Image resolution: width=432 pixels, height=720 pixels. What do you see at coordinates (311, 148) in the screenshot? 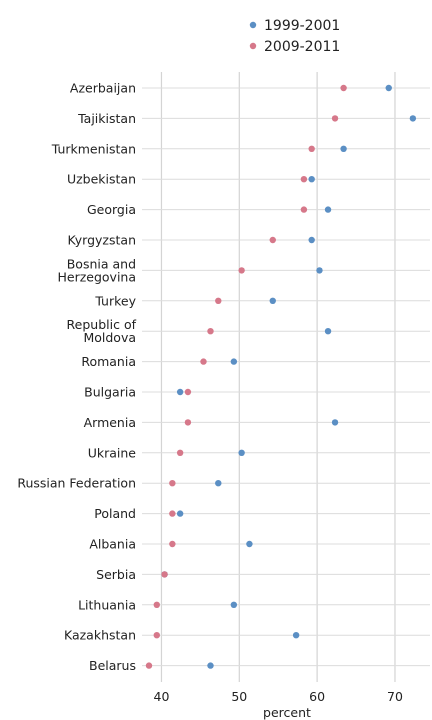
I see `point-2009-2011-turkmenistan` at bounding box center [311, 148].